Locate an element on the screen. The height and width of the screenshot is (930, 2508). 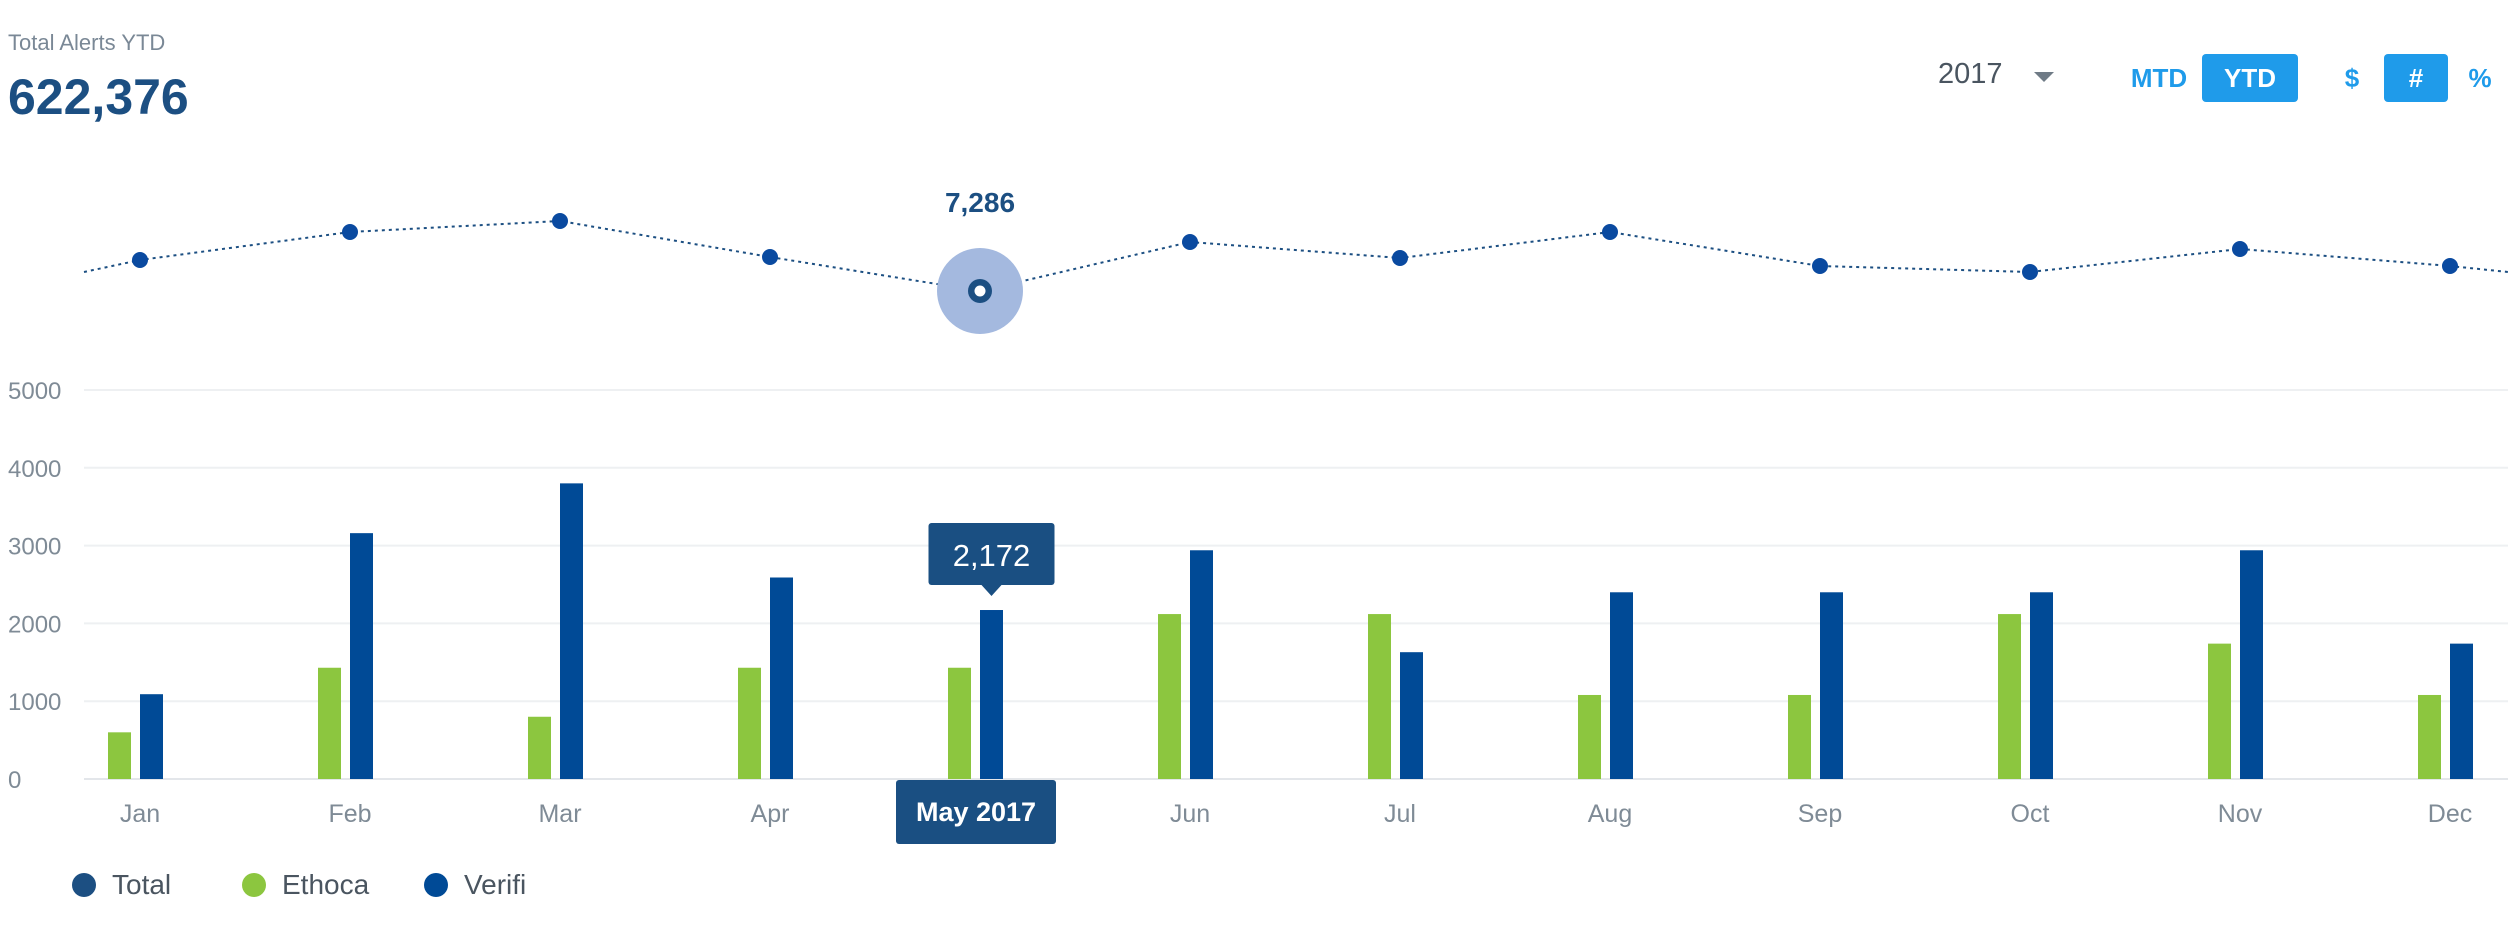
ytd-toggle: YTD is located at coordinates (2250, 78).